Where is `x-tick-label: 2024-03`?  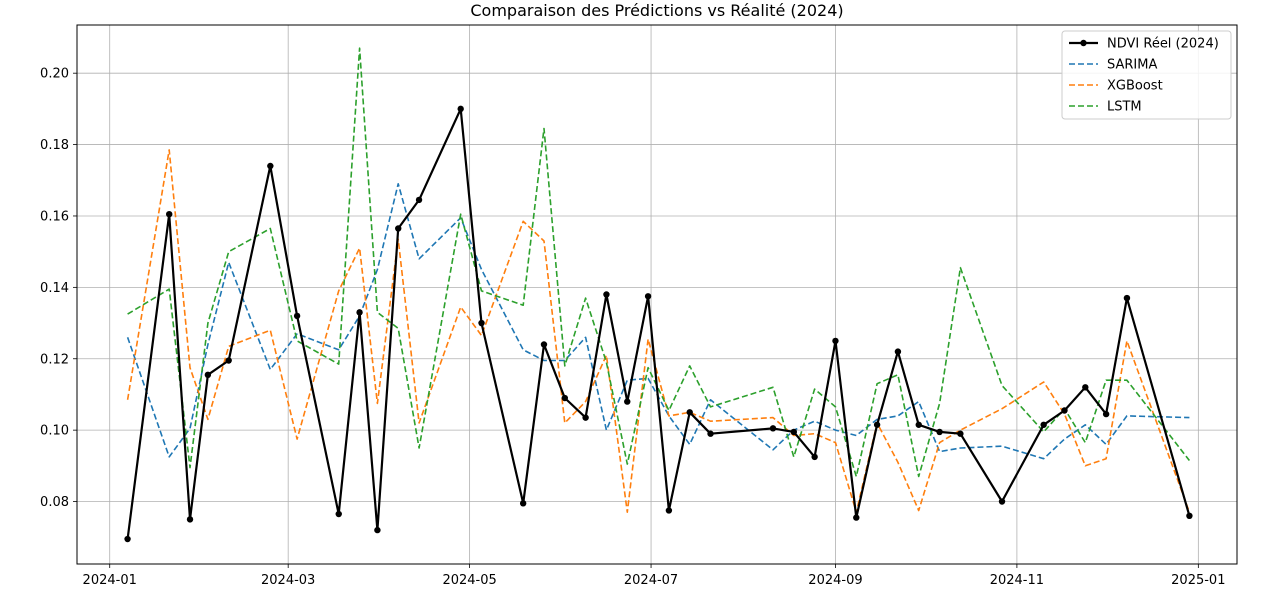 x-tick-label: 2024-03 is located at coordinates (288, 580).